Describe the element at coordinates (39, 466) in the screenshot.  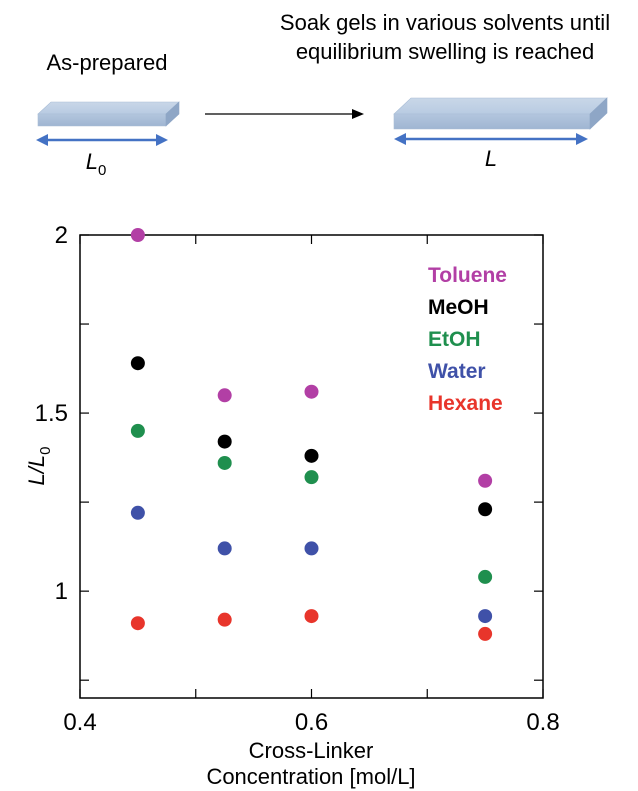
I see `y-axis-label: L/L0` at that location.